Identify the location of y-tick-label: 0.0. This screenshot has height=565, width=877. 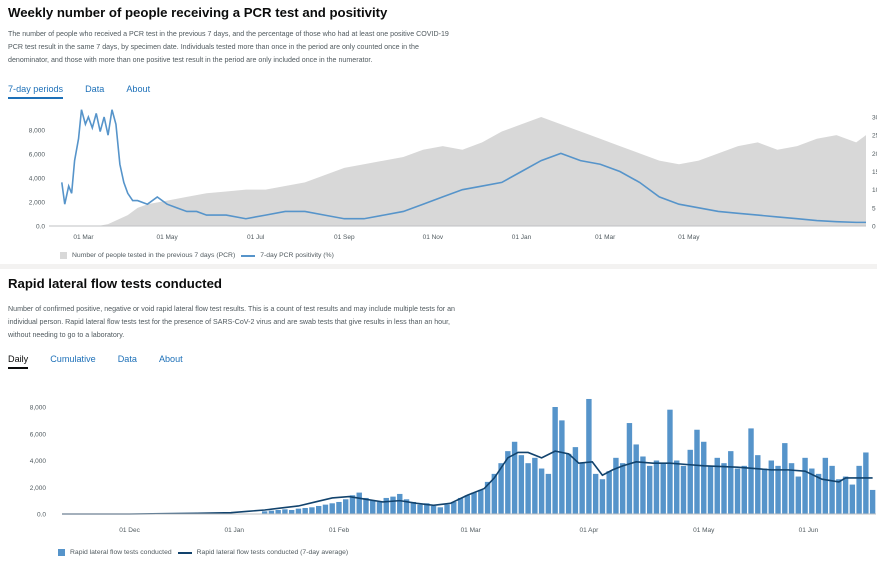
(41, 515).